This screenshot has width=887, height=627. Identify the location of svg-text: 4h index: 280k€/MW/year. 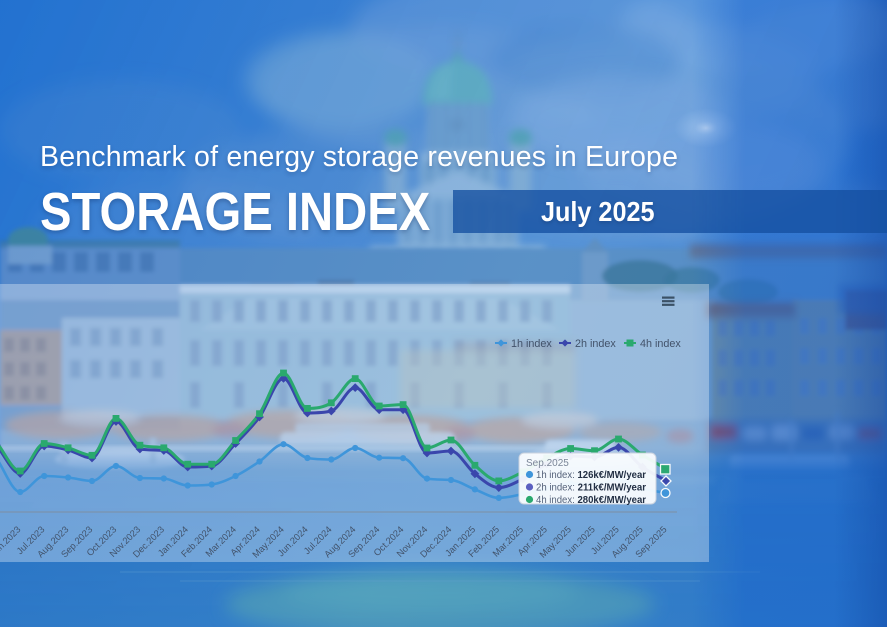
(591, 500).